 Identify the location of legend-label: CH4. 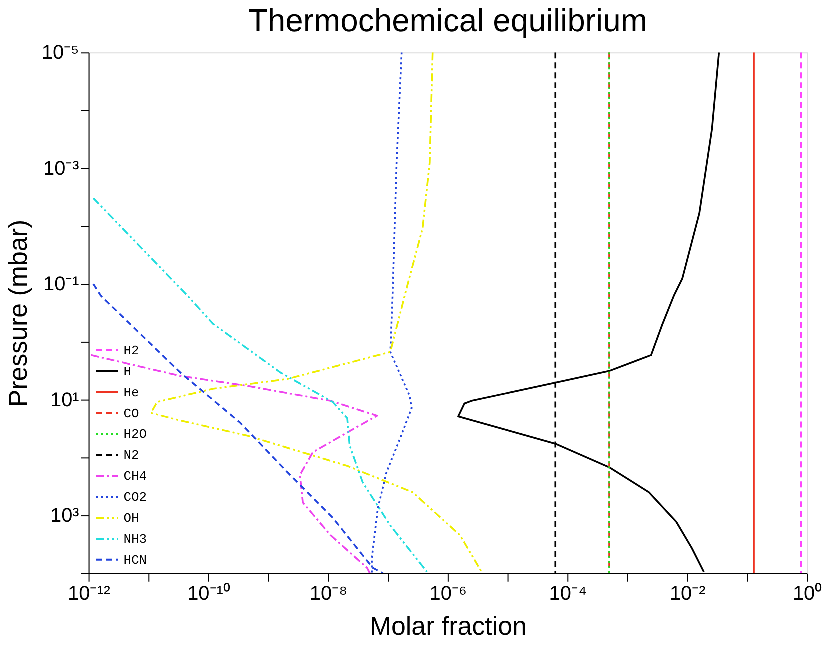
(136, 476).